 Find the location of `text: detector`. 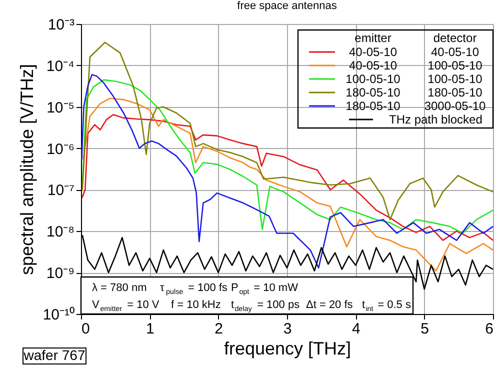

text: detector is located at coordinates (455, 38).